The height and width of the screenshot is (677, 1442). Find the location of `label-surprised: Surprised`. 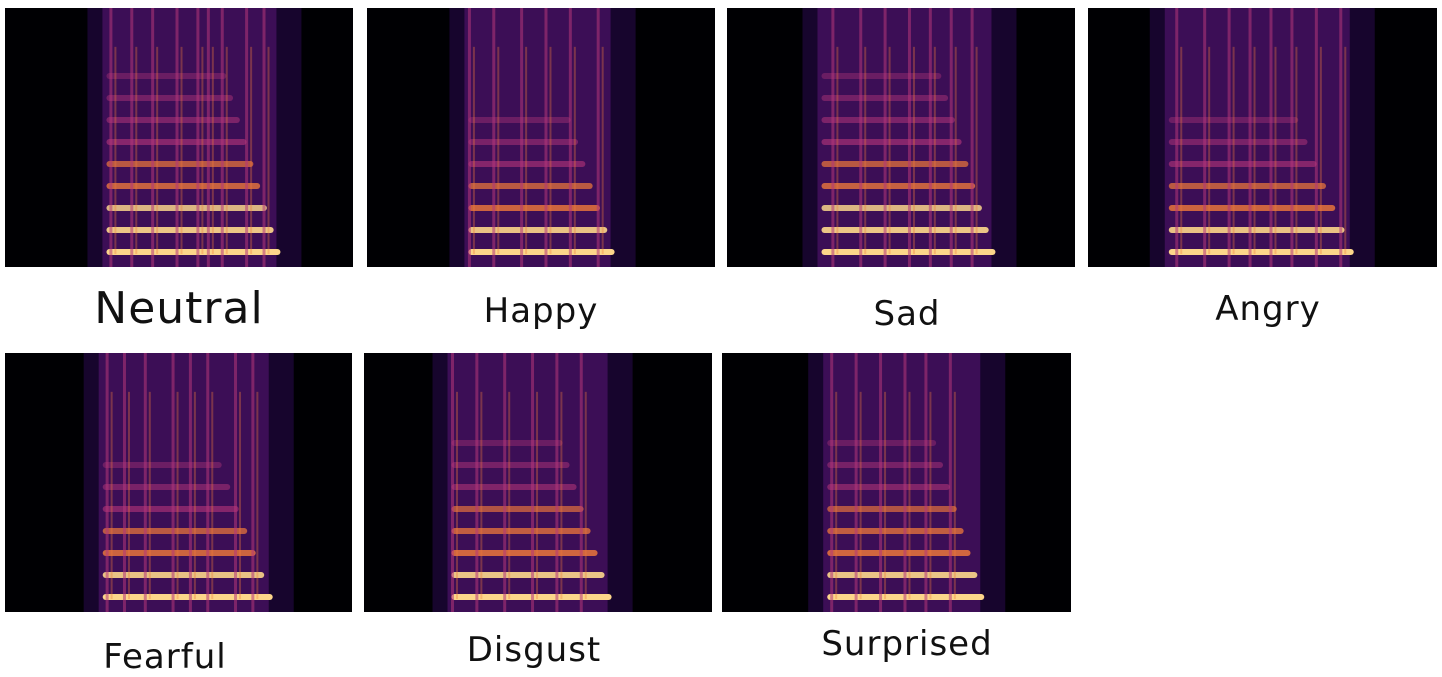

label-surprised: Surprised is located at coordinates (907, 644).